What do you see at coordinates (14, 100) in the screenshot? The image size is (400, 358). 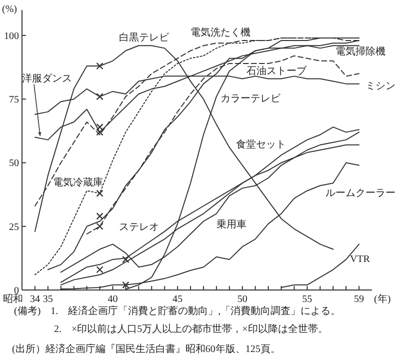 I see `y-tick-label: 75` at bounding box center [14, 100].